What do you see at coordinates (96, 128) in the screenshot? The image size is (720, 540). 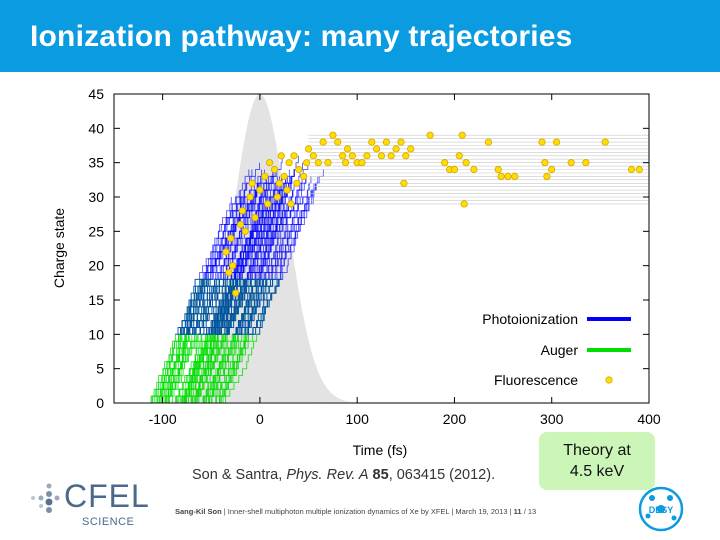 I see `y-tick-label: 40` at bounding box center [96, 128].